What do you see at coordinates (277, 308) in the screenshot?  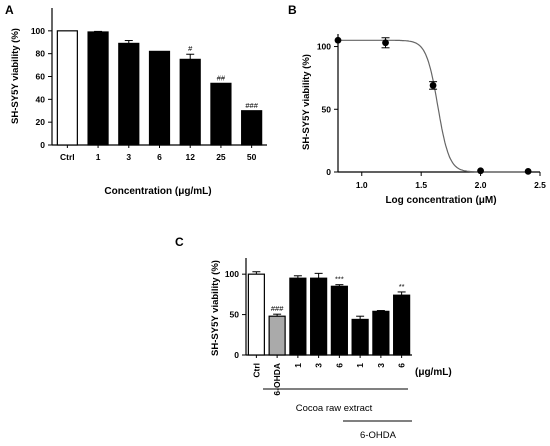 I see `panel-c-significance-label: ###` at bounding box center [277, 308].